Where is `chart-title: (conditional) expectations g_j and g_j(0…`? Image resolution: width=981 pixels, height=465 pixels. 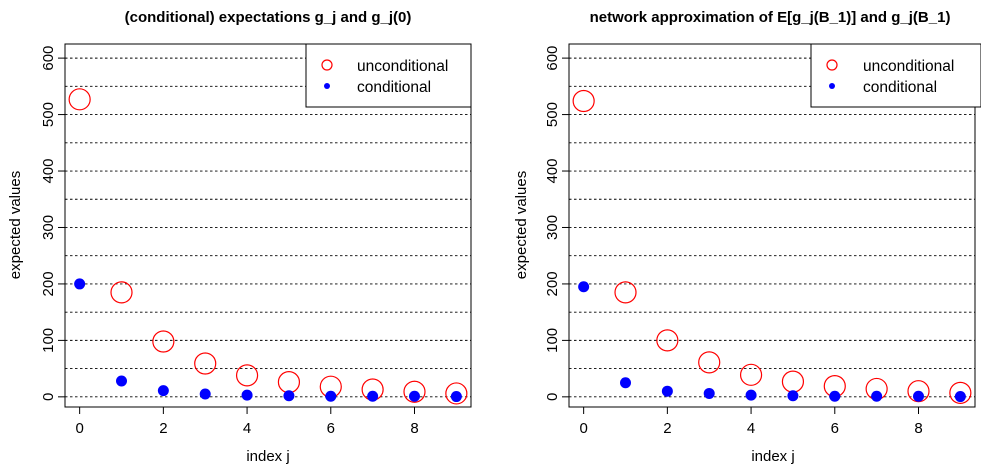 chart-title: (conditional) expectations g_j and g_j(0… is located at coordinates (268, 17).